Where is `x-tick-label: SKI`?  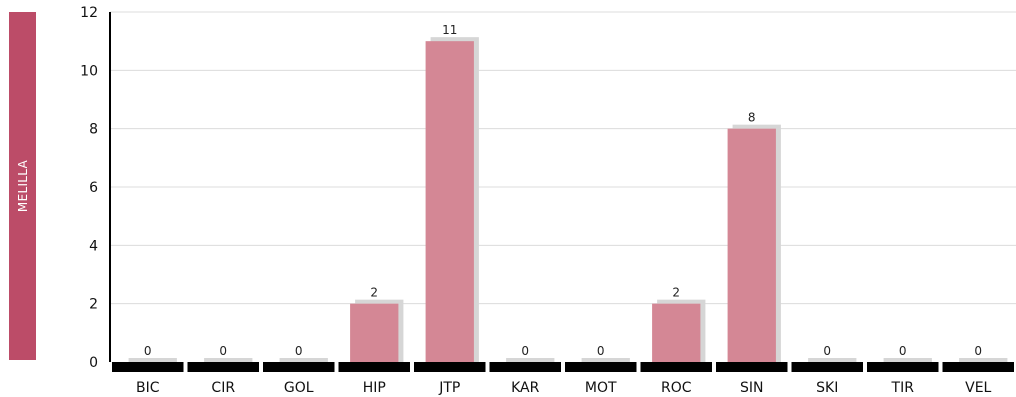
x-tick-label: SKI is located at coordinates (827, 388).